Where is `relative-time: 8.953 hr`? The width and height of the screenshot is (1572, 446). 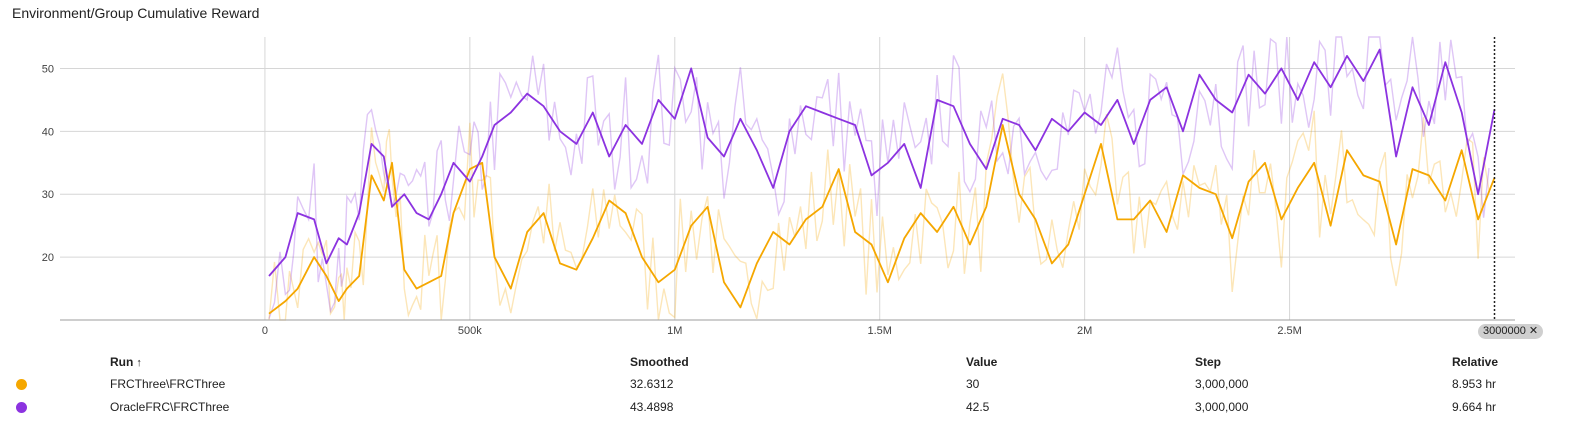
relative-time: 8.953 hr is located at coordinates (1512, 383).